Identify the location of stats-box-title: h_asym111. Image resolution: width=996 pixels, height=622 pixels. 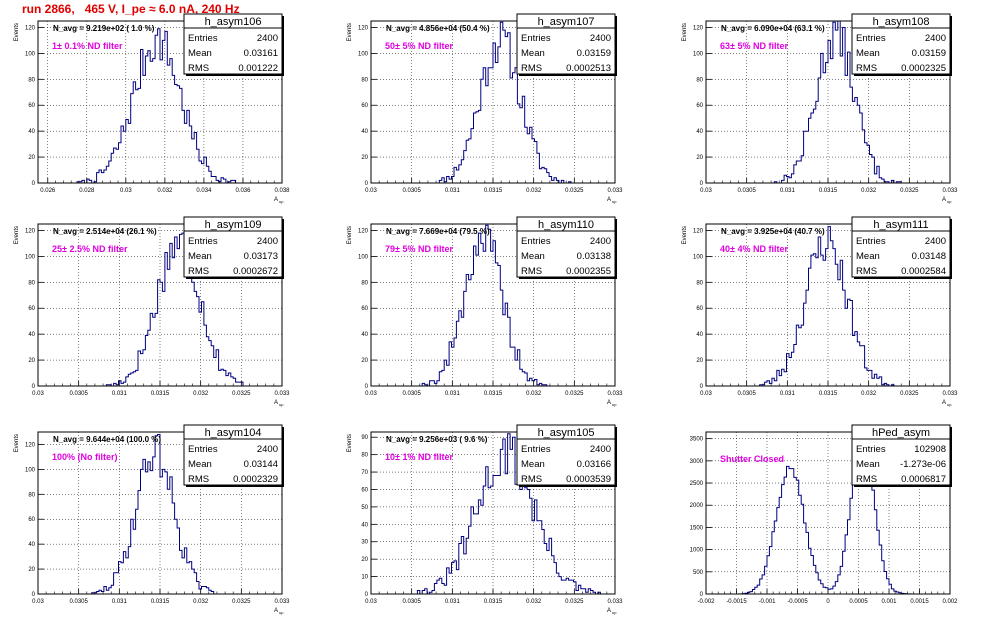
(900, 225).